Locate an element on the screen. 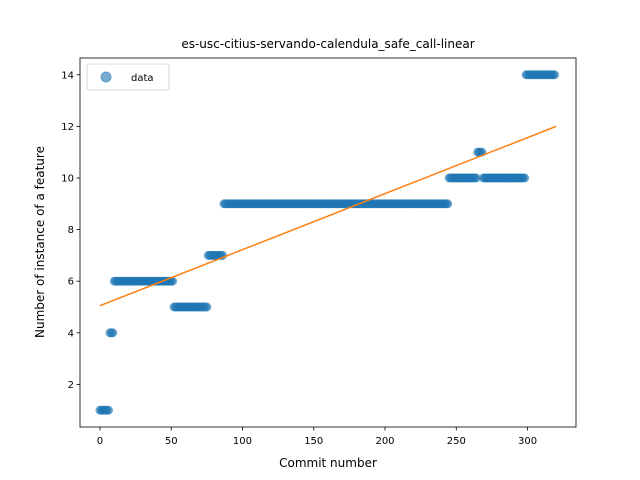 This screenshot has height=480, width=640. x-tick-label: 150 is located at coordinates (313, 441).